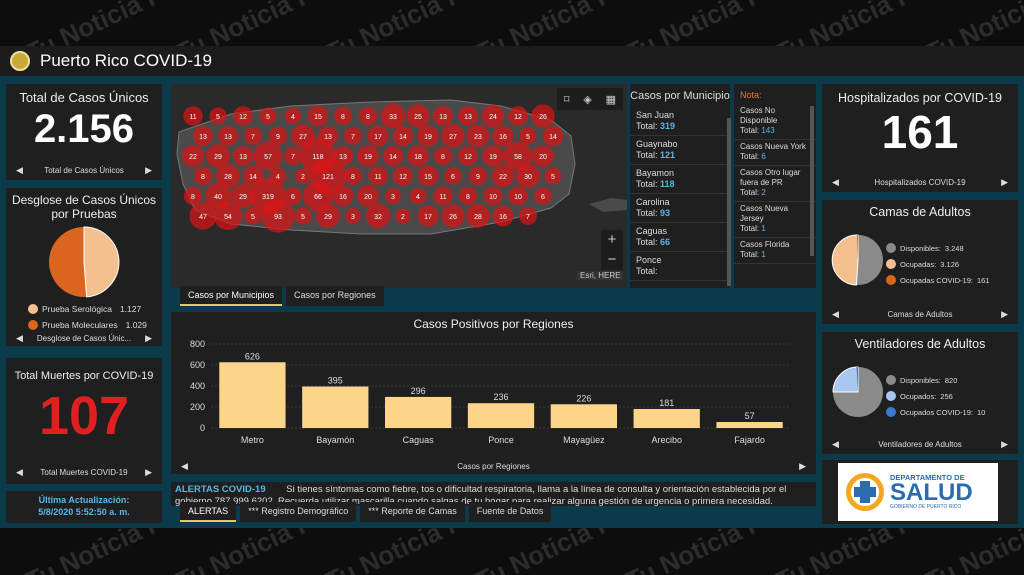 The image size is (1024, 575). What do you see at coordinates (566, 99) in the screenshot?
I see `bookmark-icon: ⌑` at bounding box center [566, 99].